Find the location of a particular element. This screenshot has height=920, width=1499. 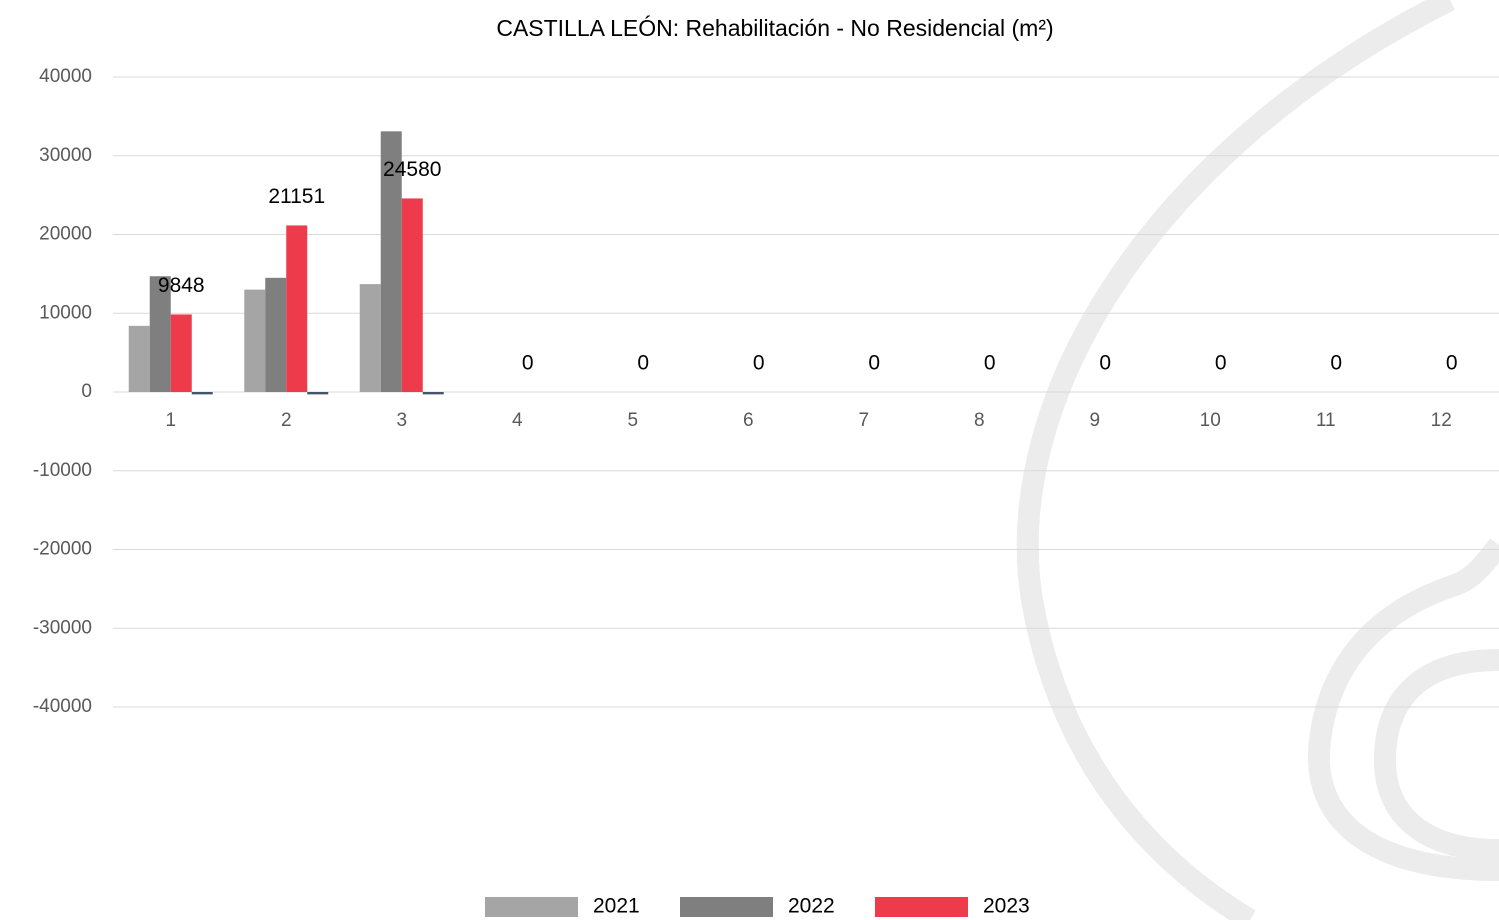

y-tick-label: -20000 is located at coordinates (62, 549).